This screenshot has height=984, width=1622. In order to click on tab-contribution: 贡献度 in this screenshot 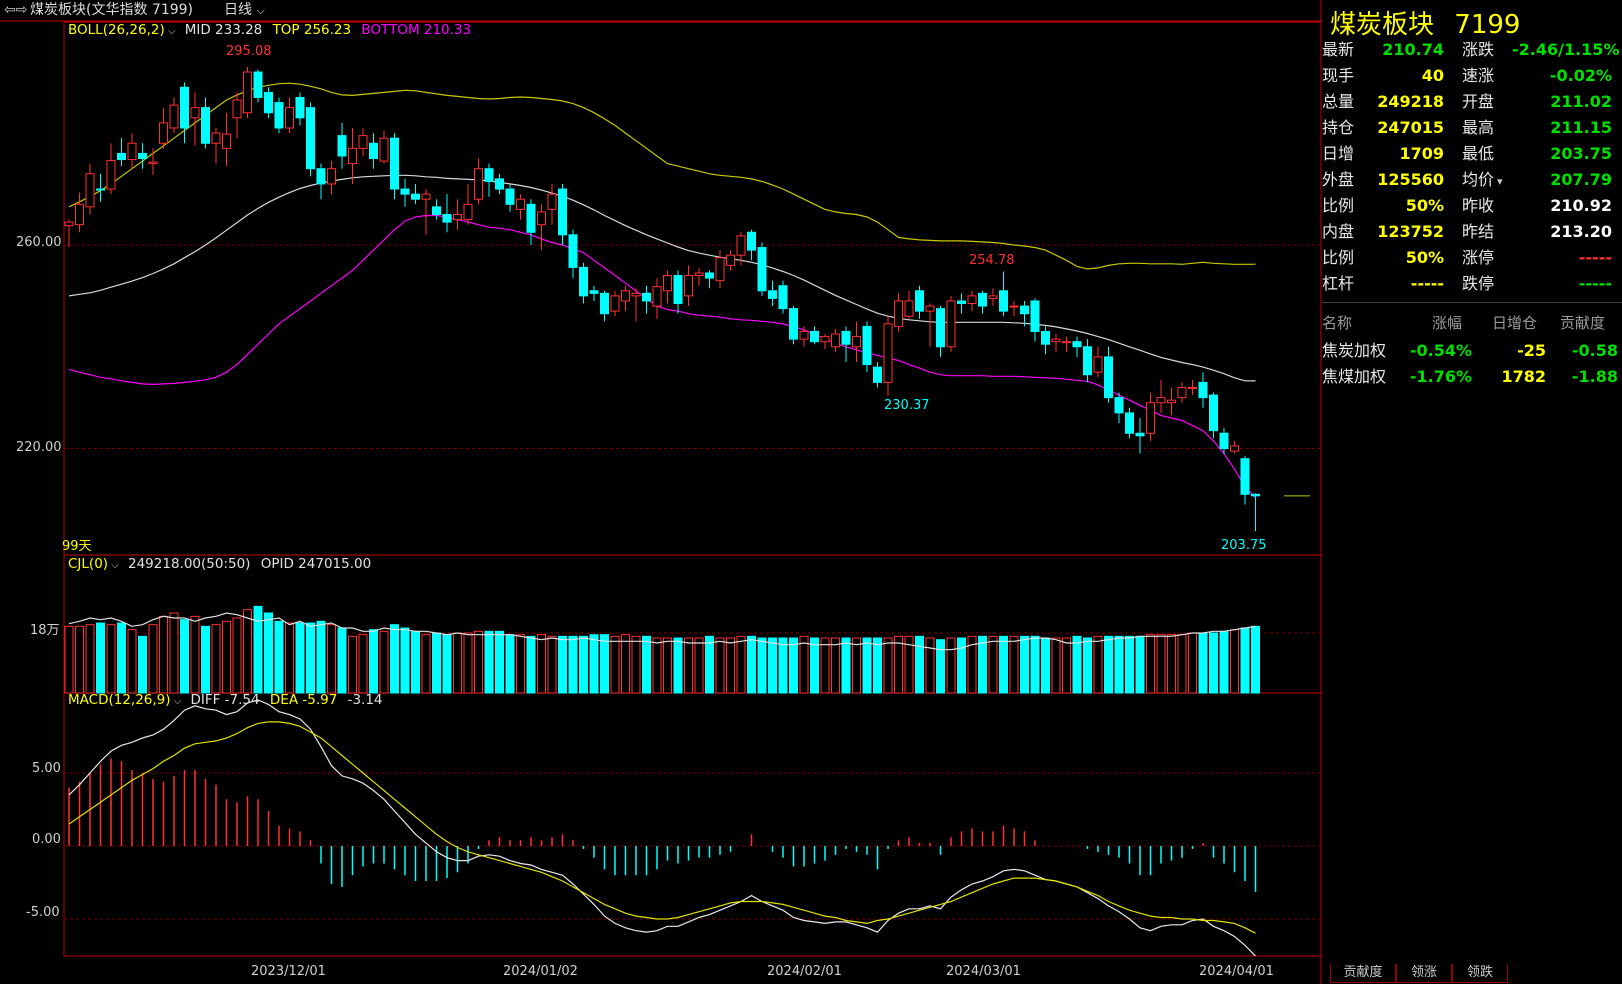, I will do `click(1363, 973)`.